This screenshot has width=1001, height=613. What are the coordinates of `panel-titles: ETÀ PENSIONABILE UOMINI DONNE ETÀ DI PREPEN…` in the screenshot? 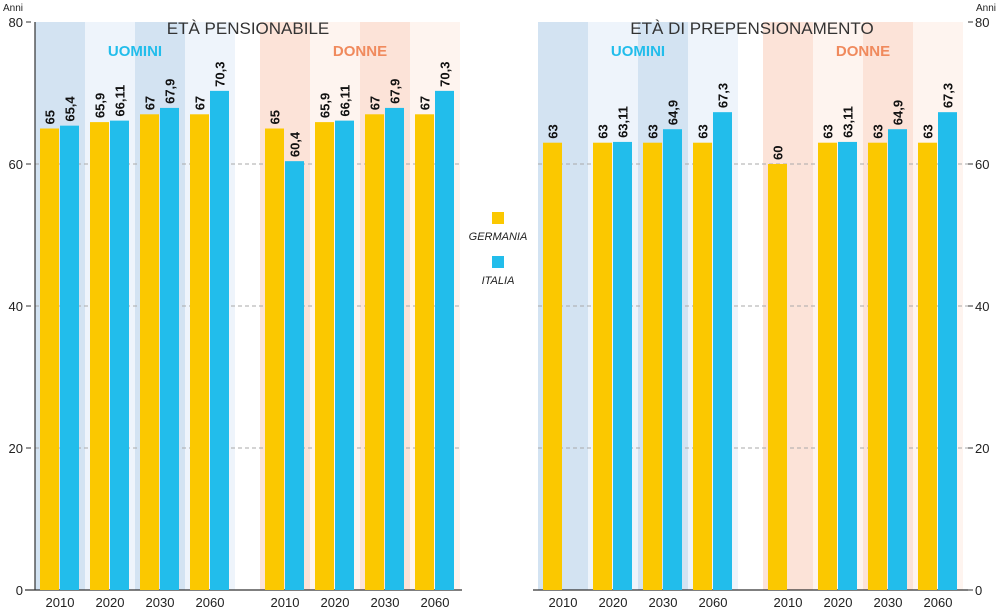 It's located at (499, 39).